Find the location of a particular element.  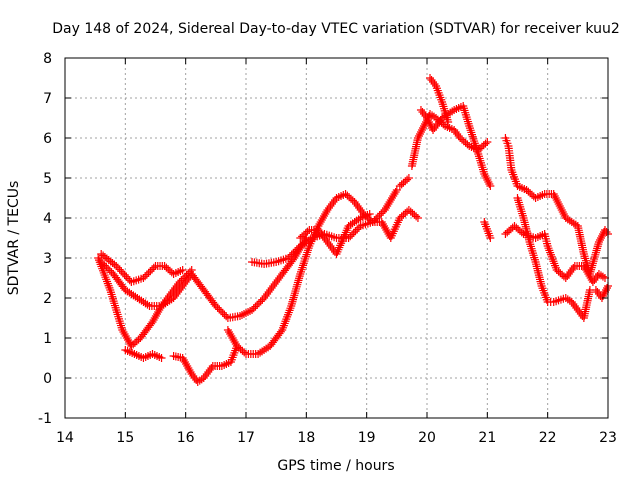

series-arc12 is located at coordinates (439, 100).